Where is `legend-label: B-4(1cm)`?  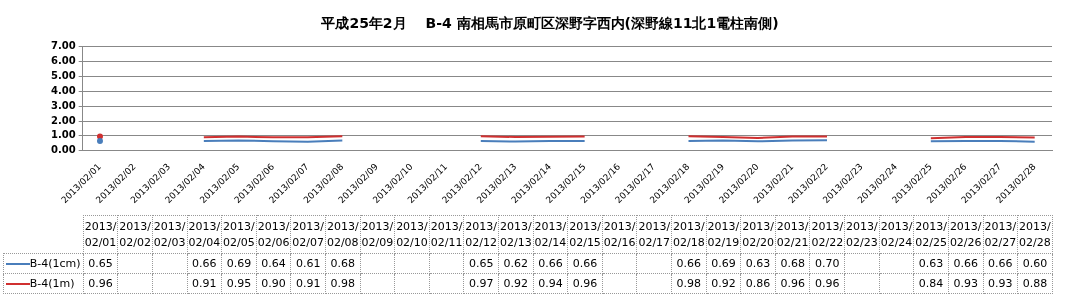 legend-label: B-4(1cm) is located at coordinates (55, 263).